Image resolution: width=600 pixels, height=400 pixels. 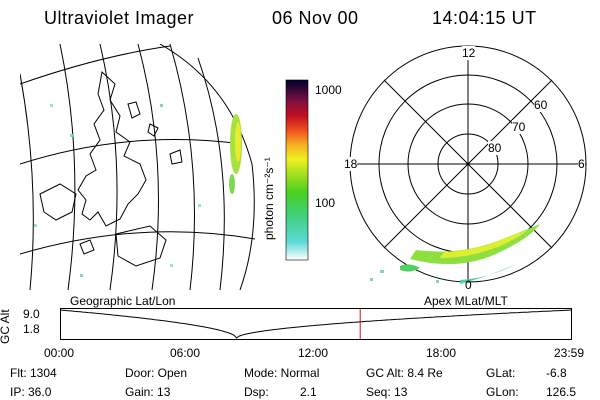 I want to click on timeline-ytick-1.8: 1.8, so click(x=31, y=329).